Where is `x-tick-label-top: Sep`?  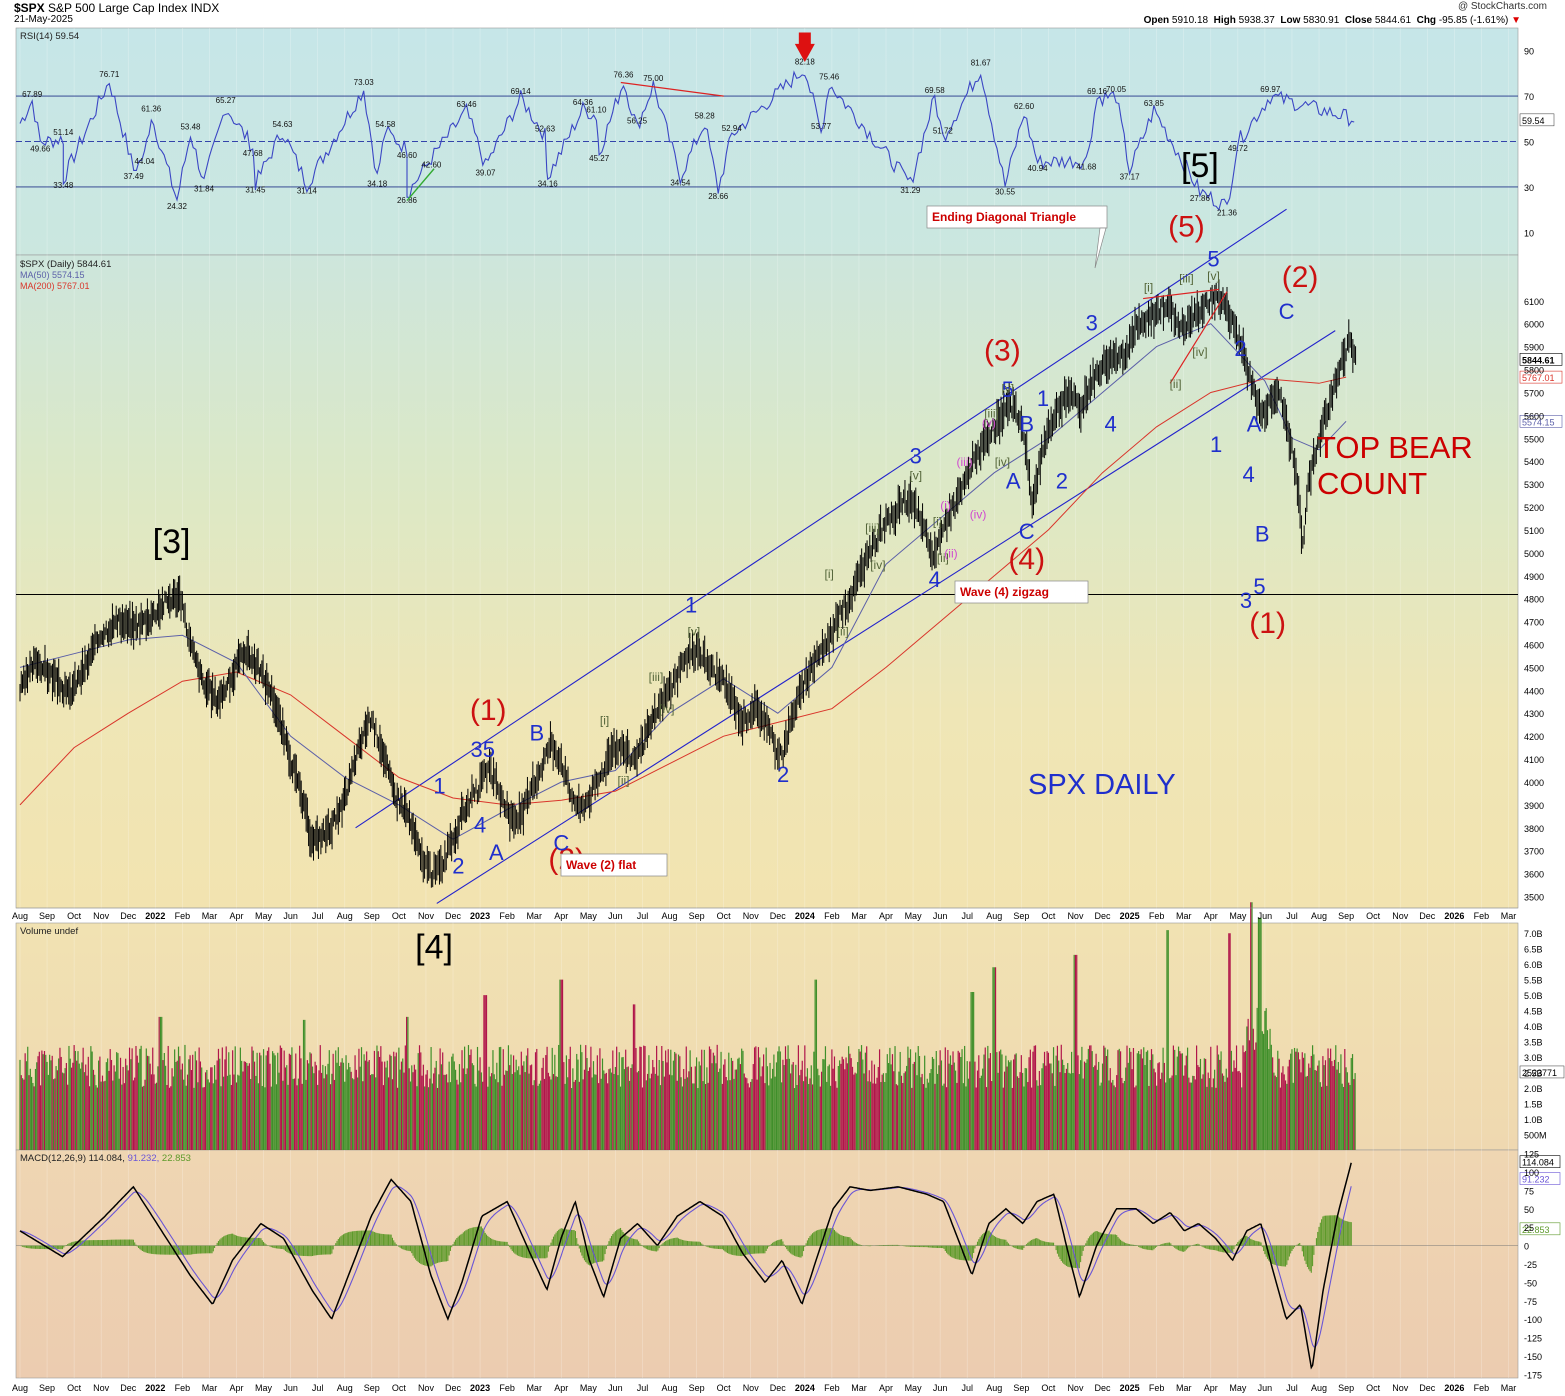 x-tick-label-top: Sep is located at coordinates (697, 916).